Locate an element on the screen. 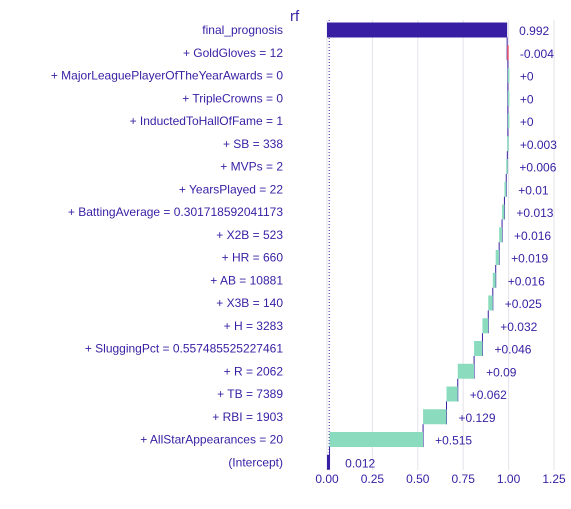  row-label: + RBI = 1903 is located at coordinates (247, 417).